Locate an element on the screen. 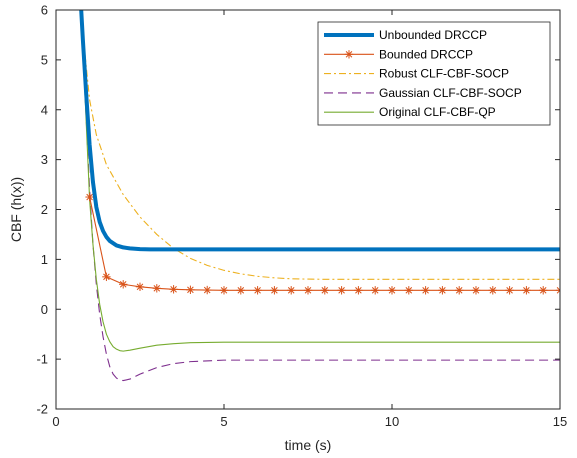 Image resolution: width=577 pixels, height=458 pixels. x-tick-label: 15 is located at coordinates (560, 421).